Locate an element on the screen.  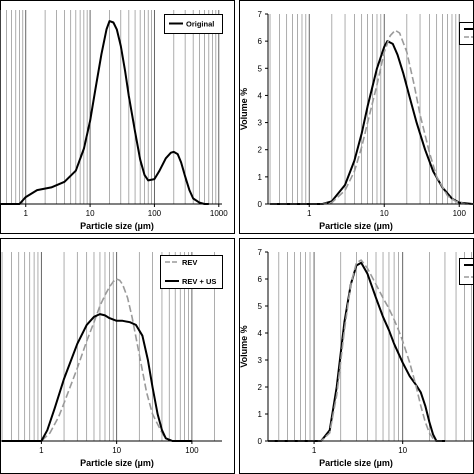
legend: REV REV + US is located at coordinates (191, 272).